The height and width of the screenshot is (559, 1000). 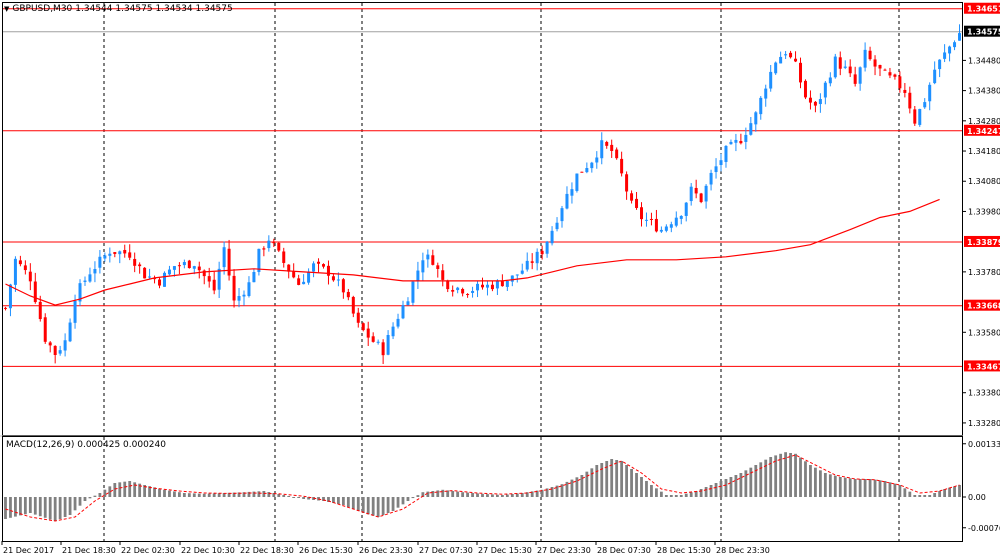 What do you see at coordinates (28, 550) in the screenshot?
I see `x-tick-label: 21 Dec 2017` at bounding box center [28, 550].